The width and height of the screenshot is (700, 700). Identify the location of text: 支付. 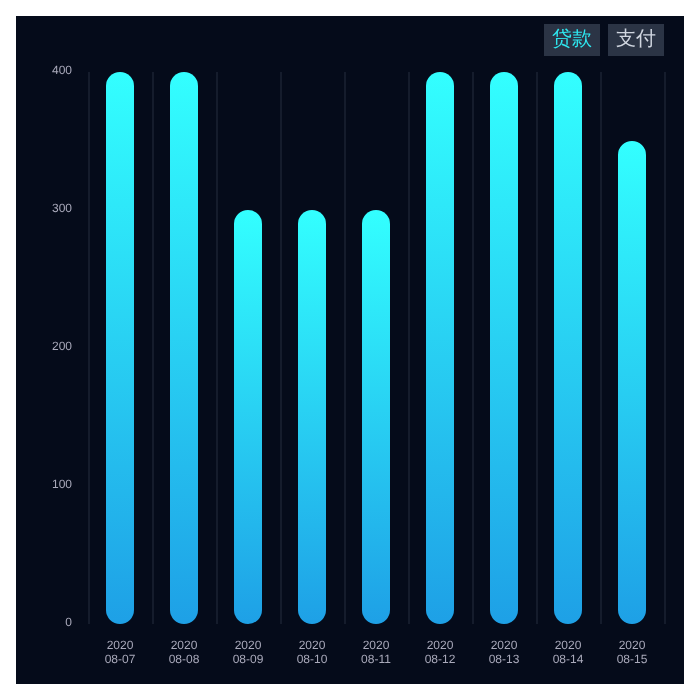
(636, 39).